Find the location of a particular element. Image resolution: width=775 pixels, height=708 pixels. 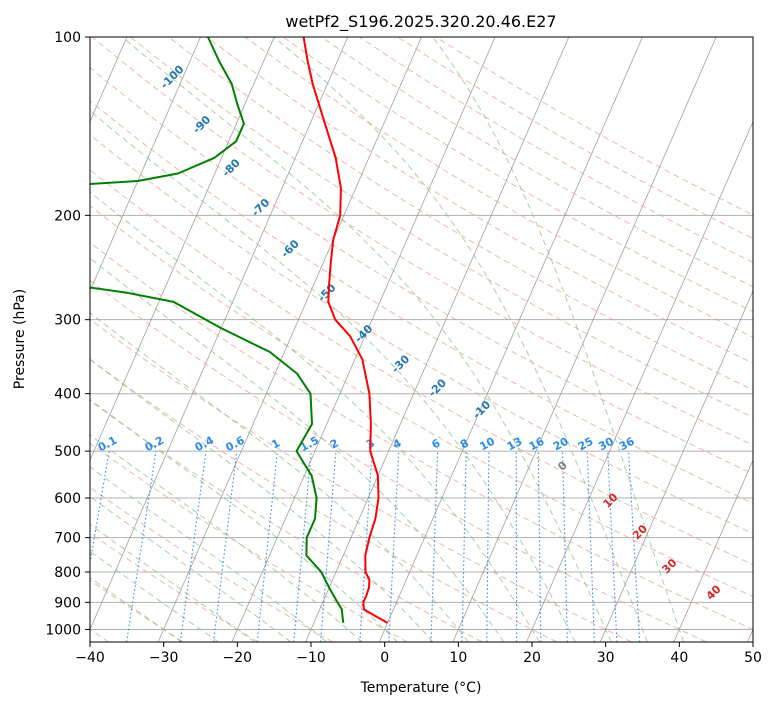

x-axis-label: Temperature (°C) is located at coordinates (421, 688).